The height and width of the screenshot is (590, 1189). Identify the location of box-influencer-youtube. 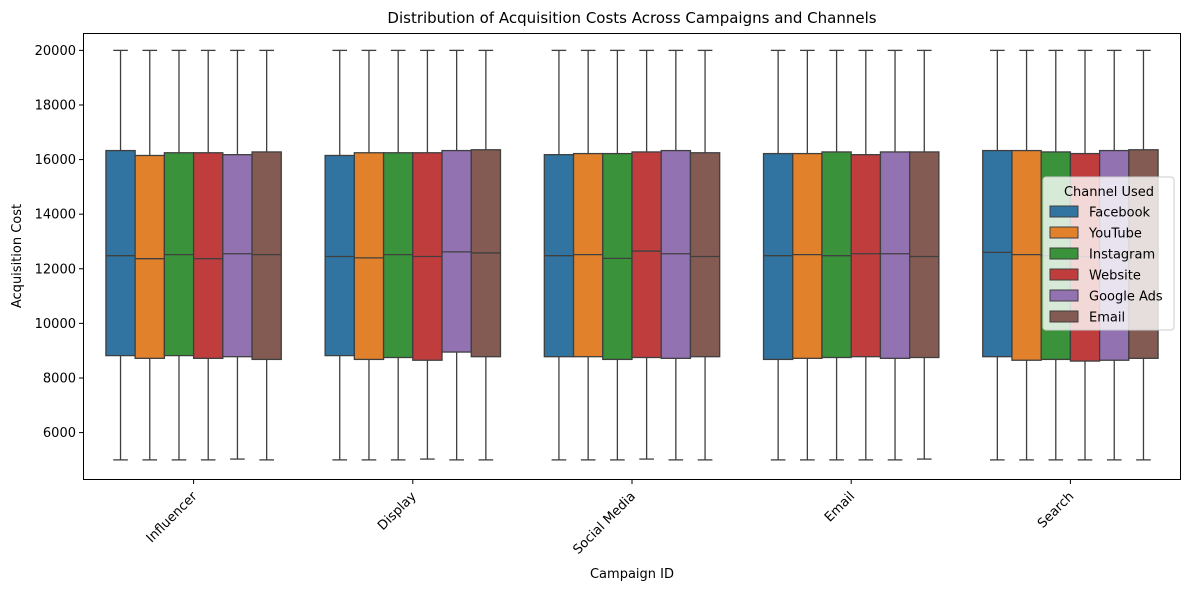
(150, 255).